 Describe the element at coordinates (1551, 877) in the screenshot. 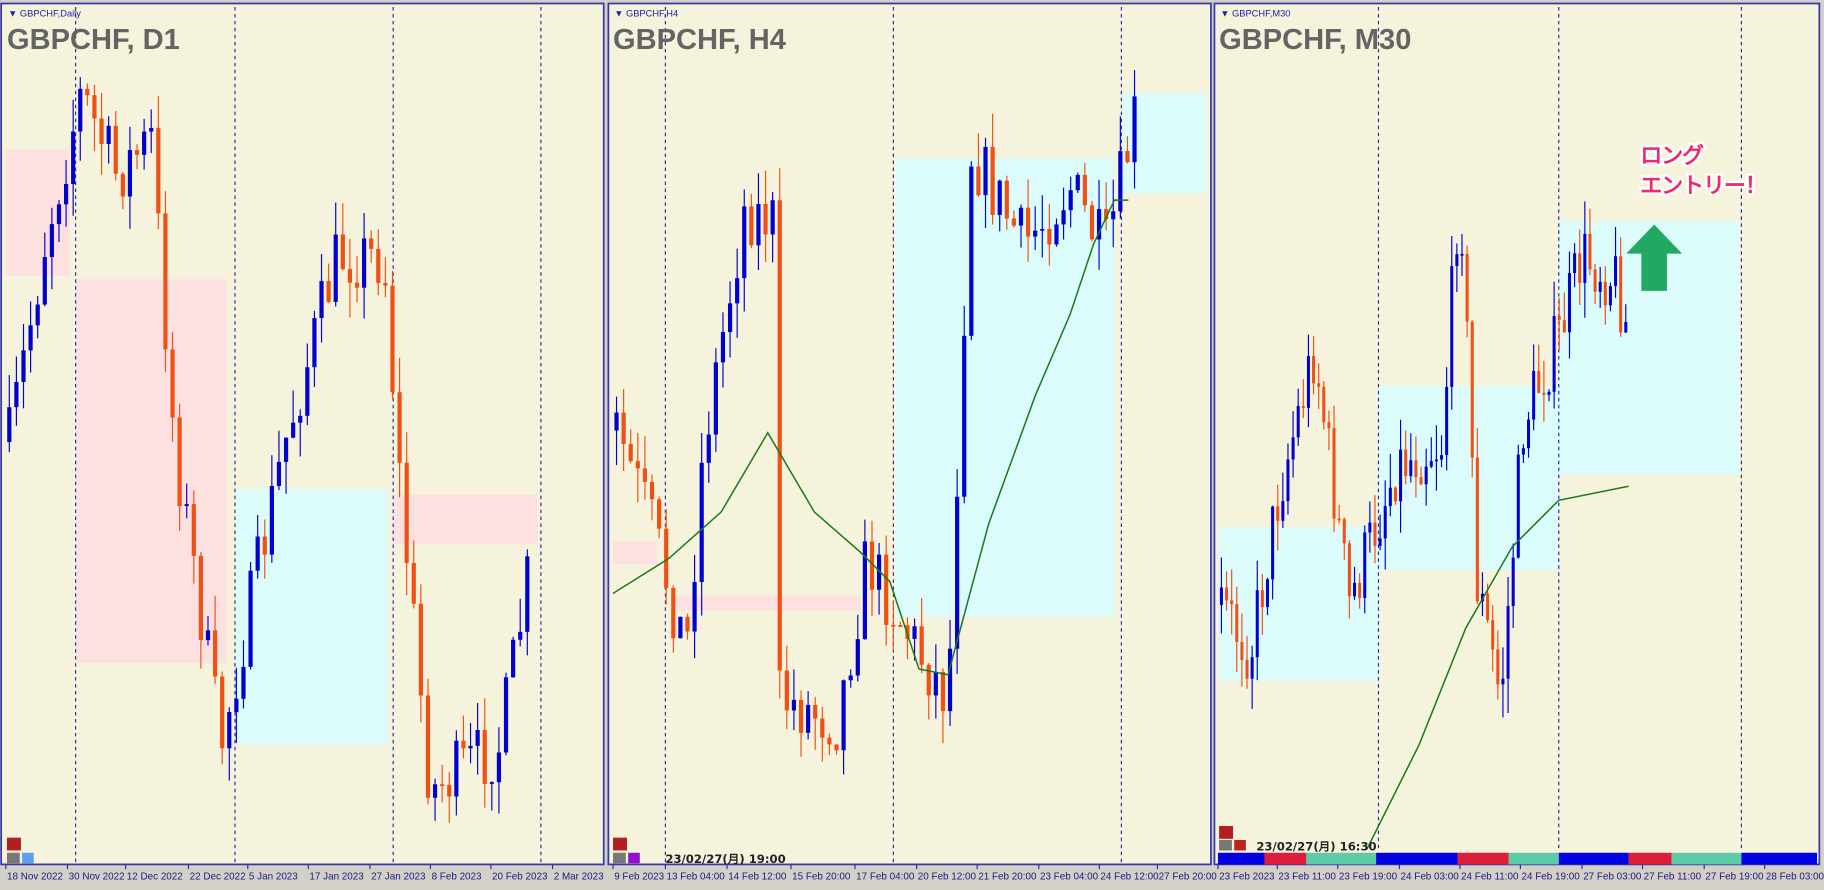

I see `time-axis-label: 24 Feb 19:00` at that location.